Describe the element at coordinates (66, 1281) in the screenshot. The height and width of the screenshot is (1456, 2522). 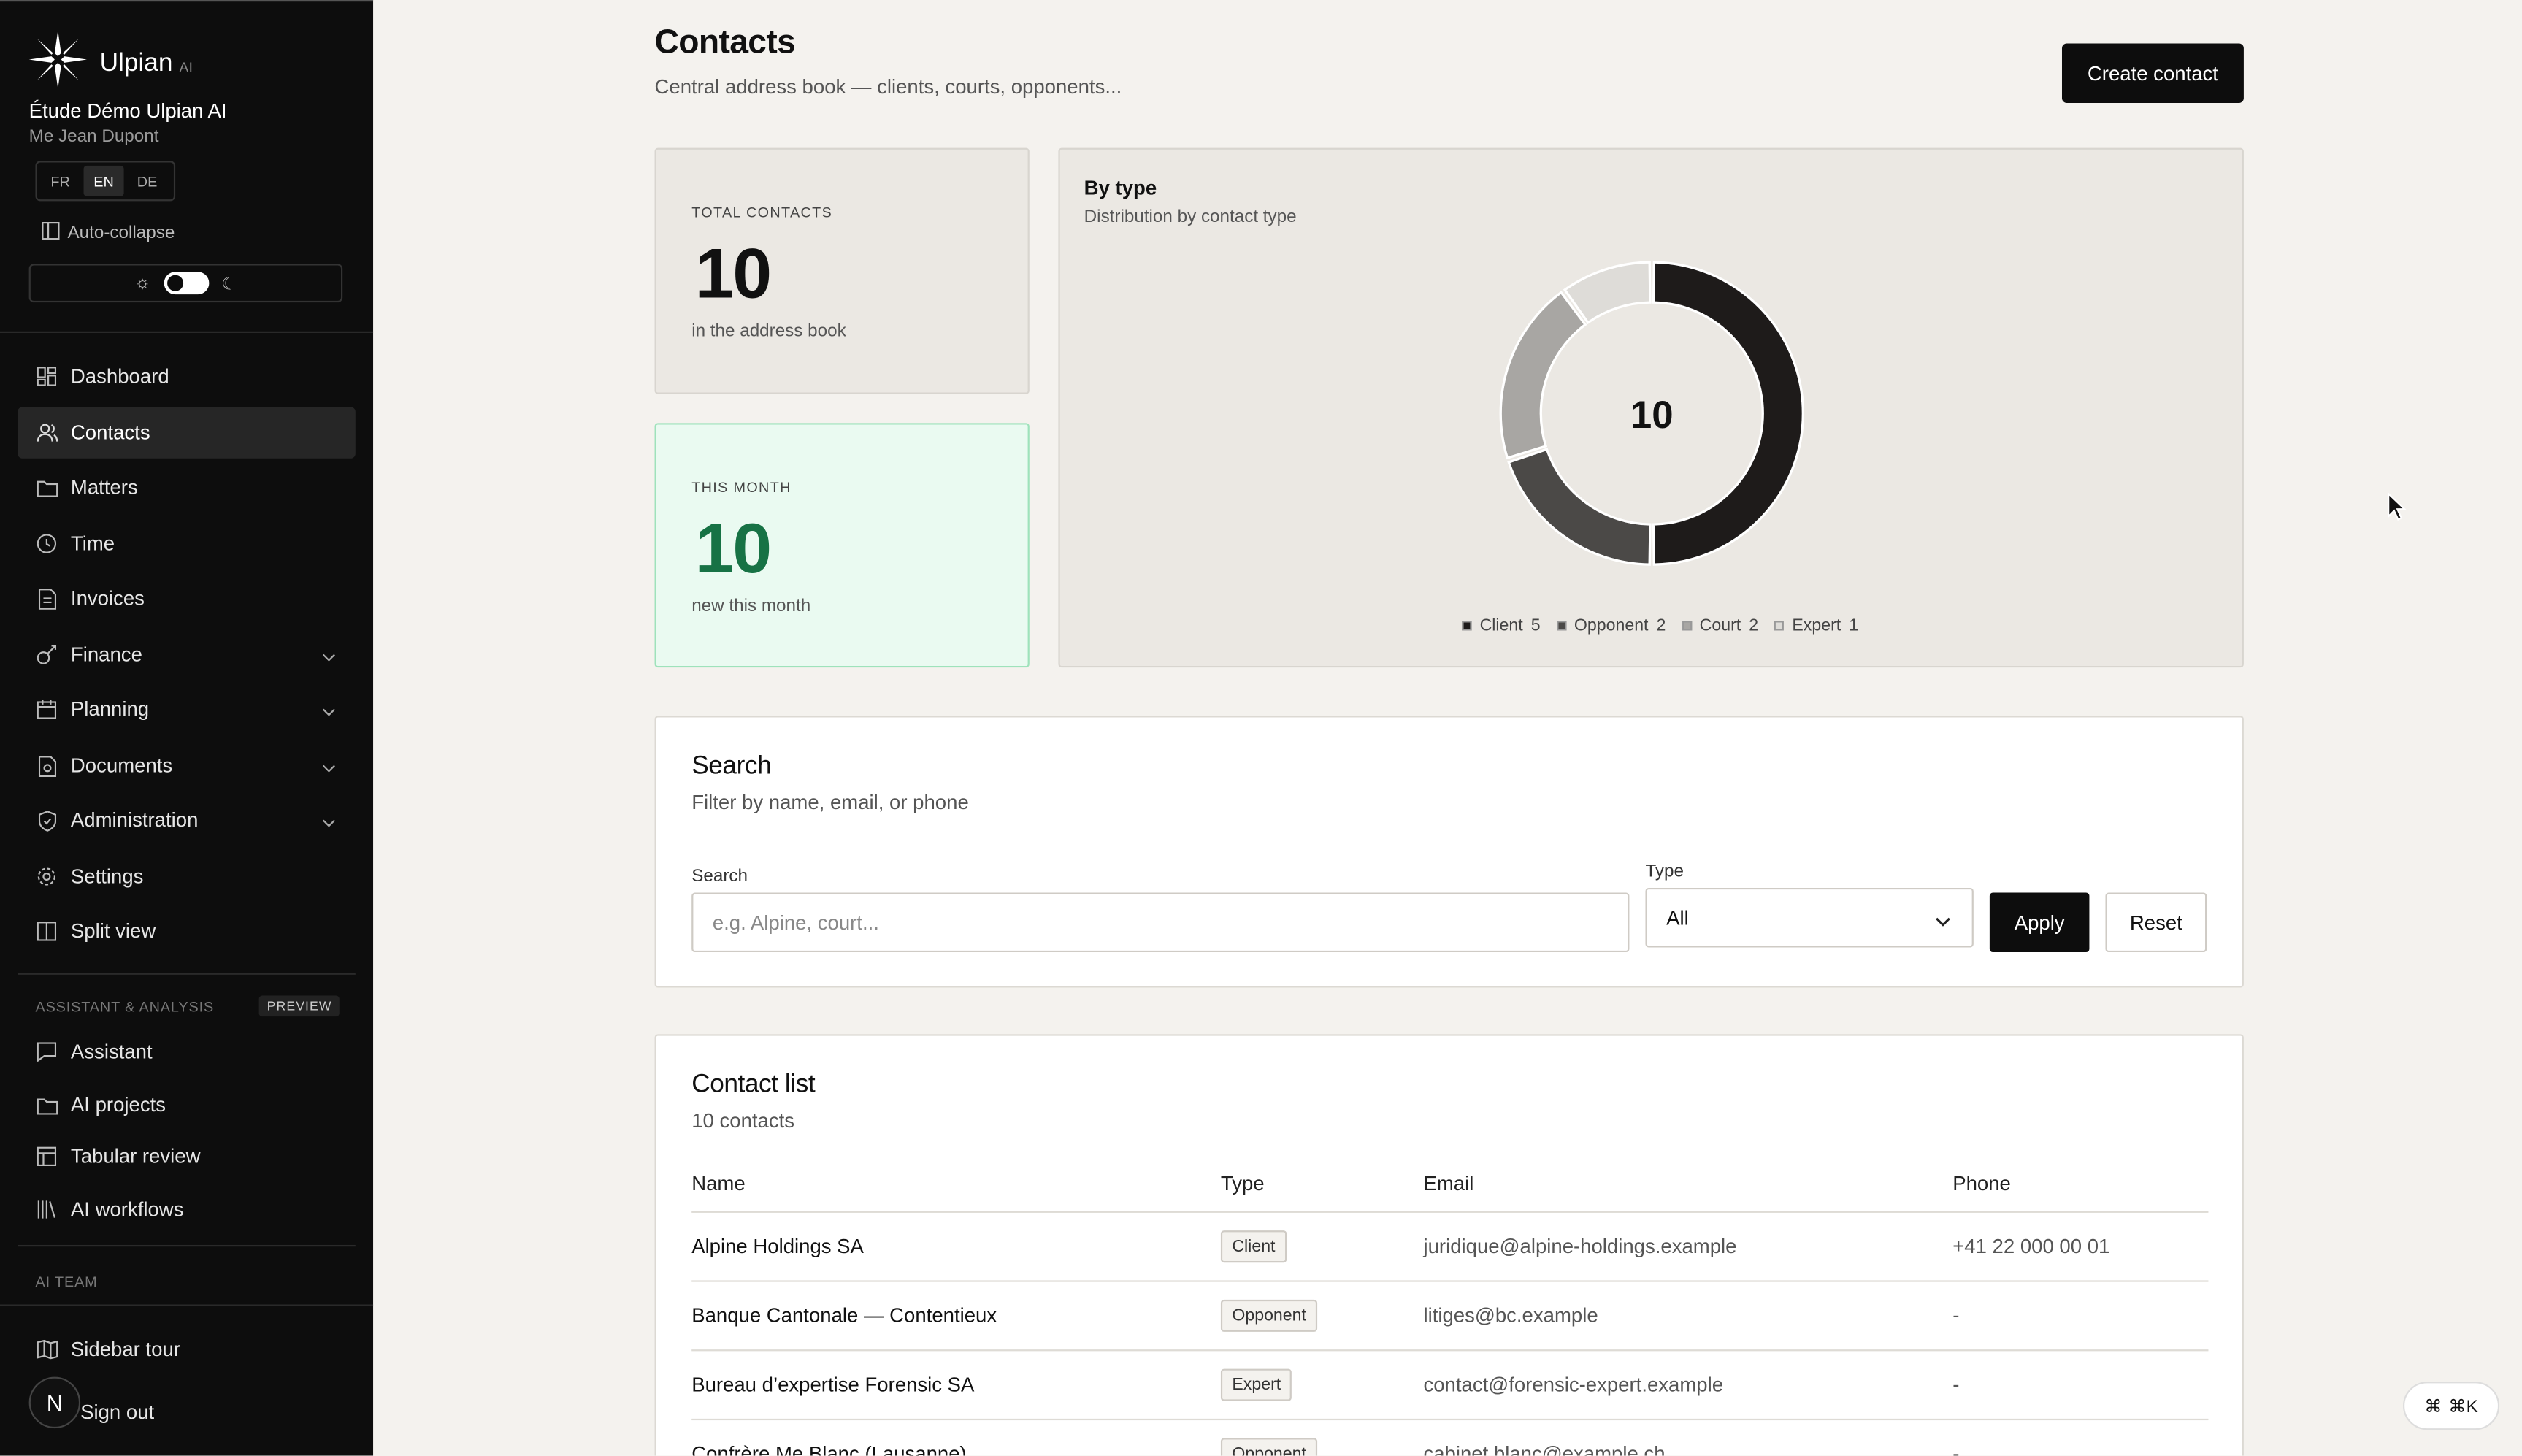
I see `section-team-label: AI TEAM` at that location.